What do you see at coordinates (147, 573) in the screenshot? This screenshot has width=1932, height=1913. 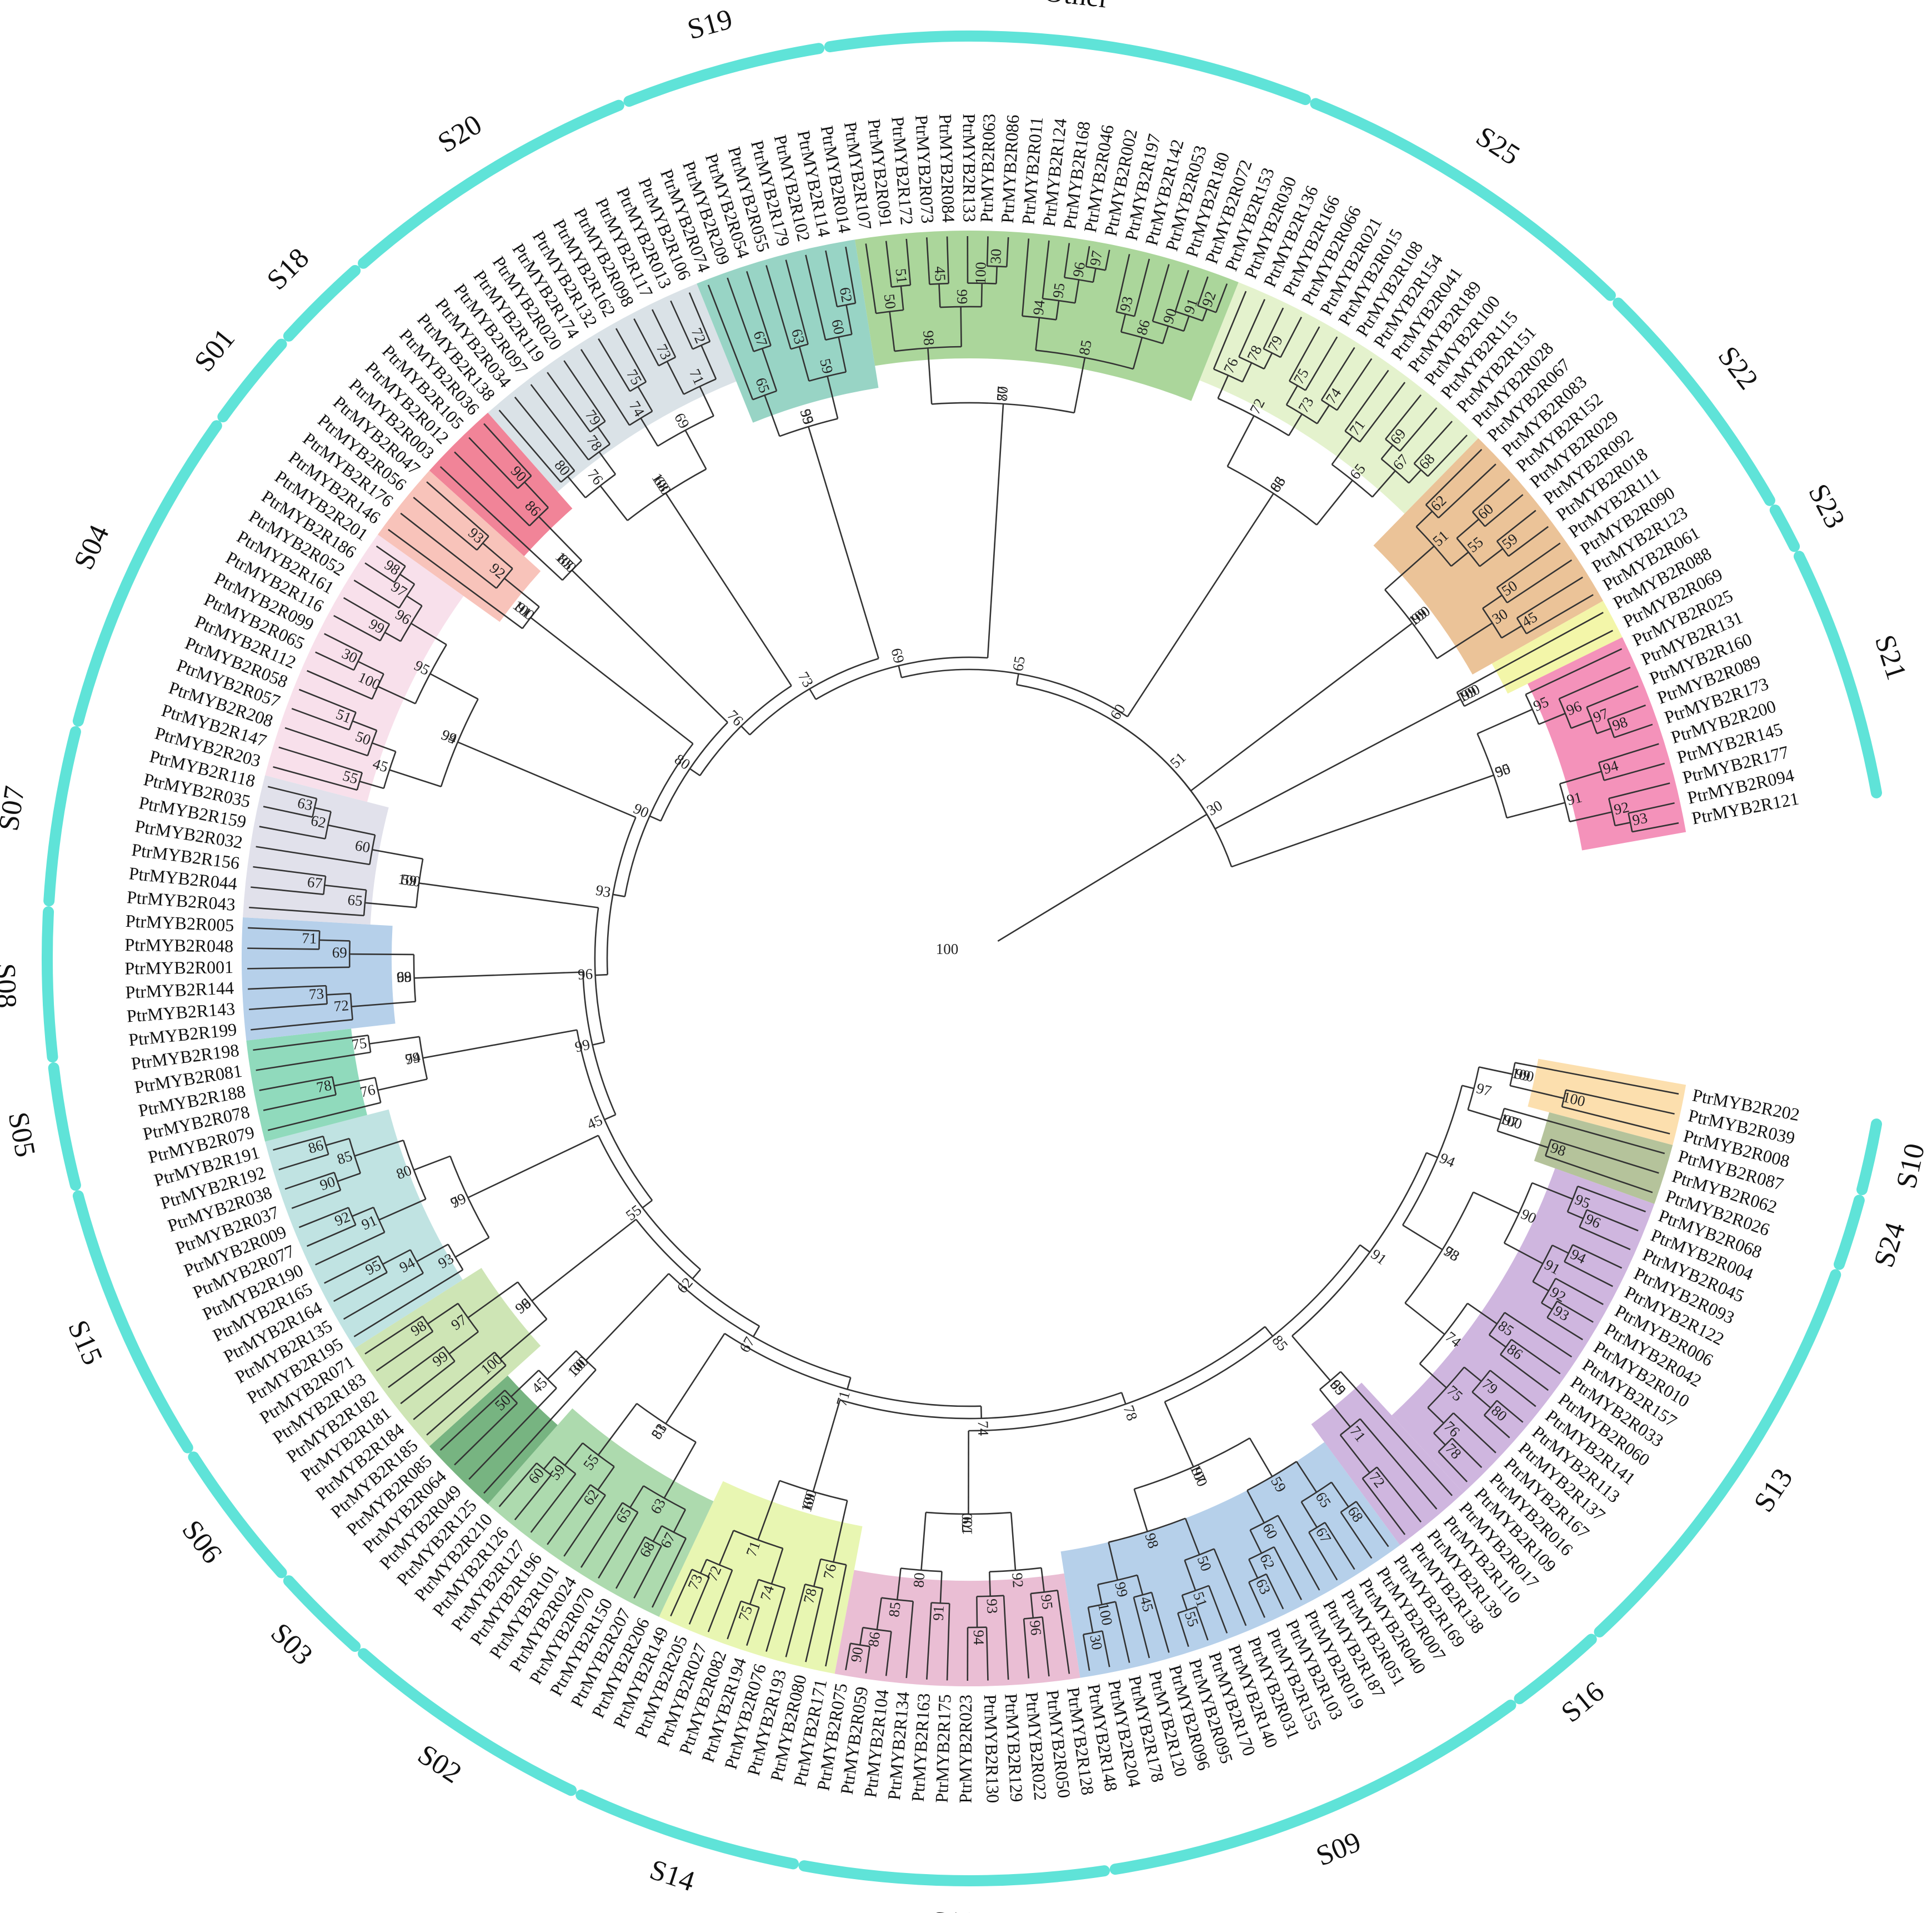 I see `group-arc-s04` at bounding box center [147, 573].